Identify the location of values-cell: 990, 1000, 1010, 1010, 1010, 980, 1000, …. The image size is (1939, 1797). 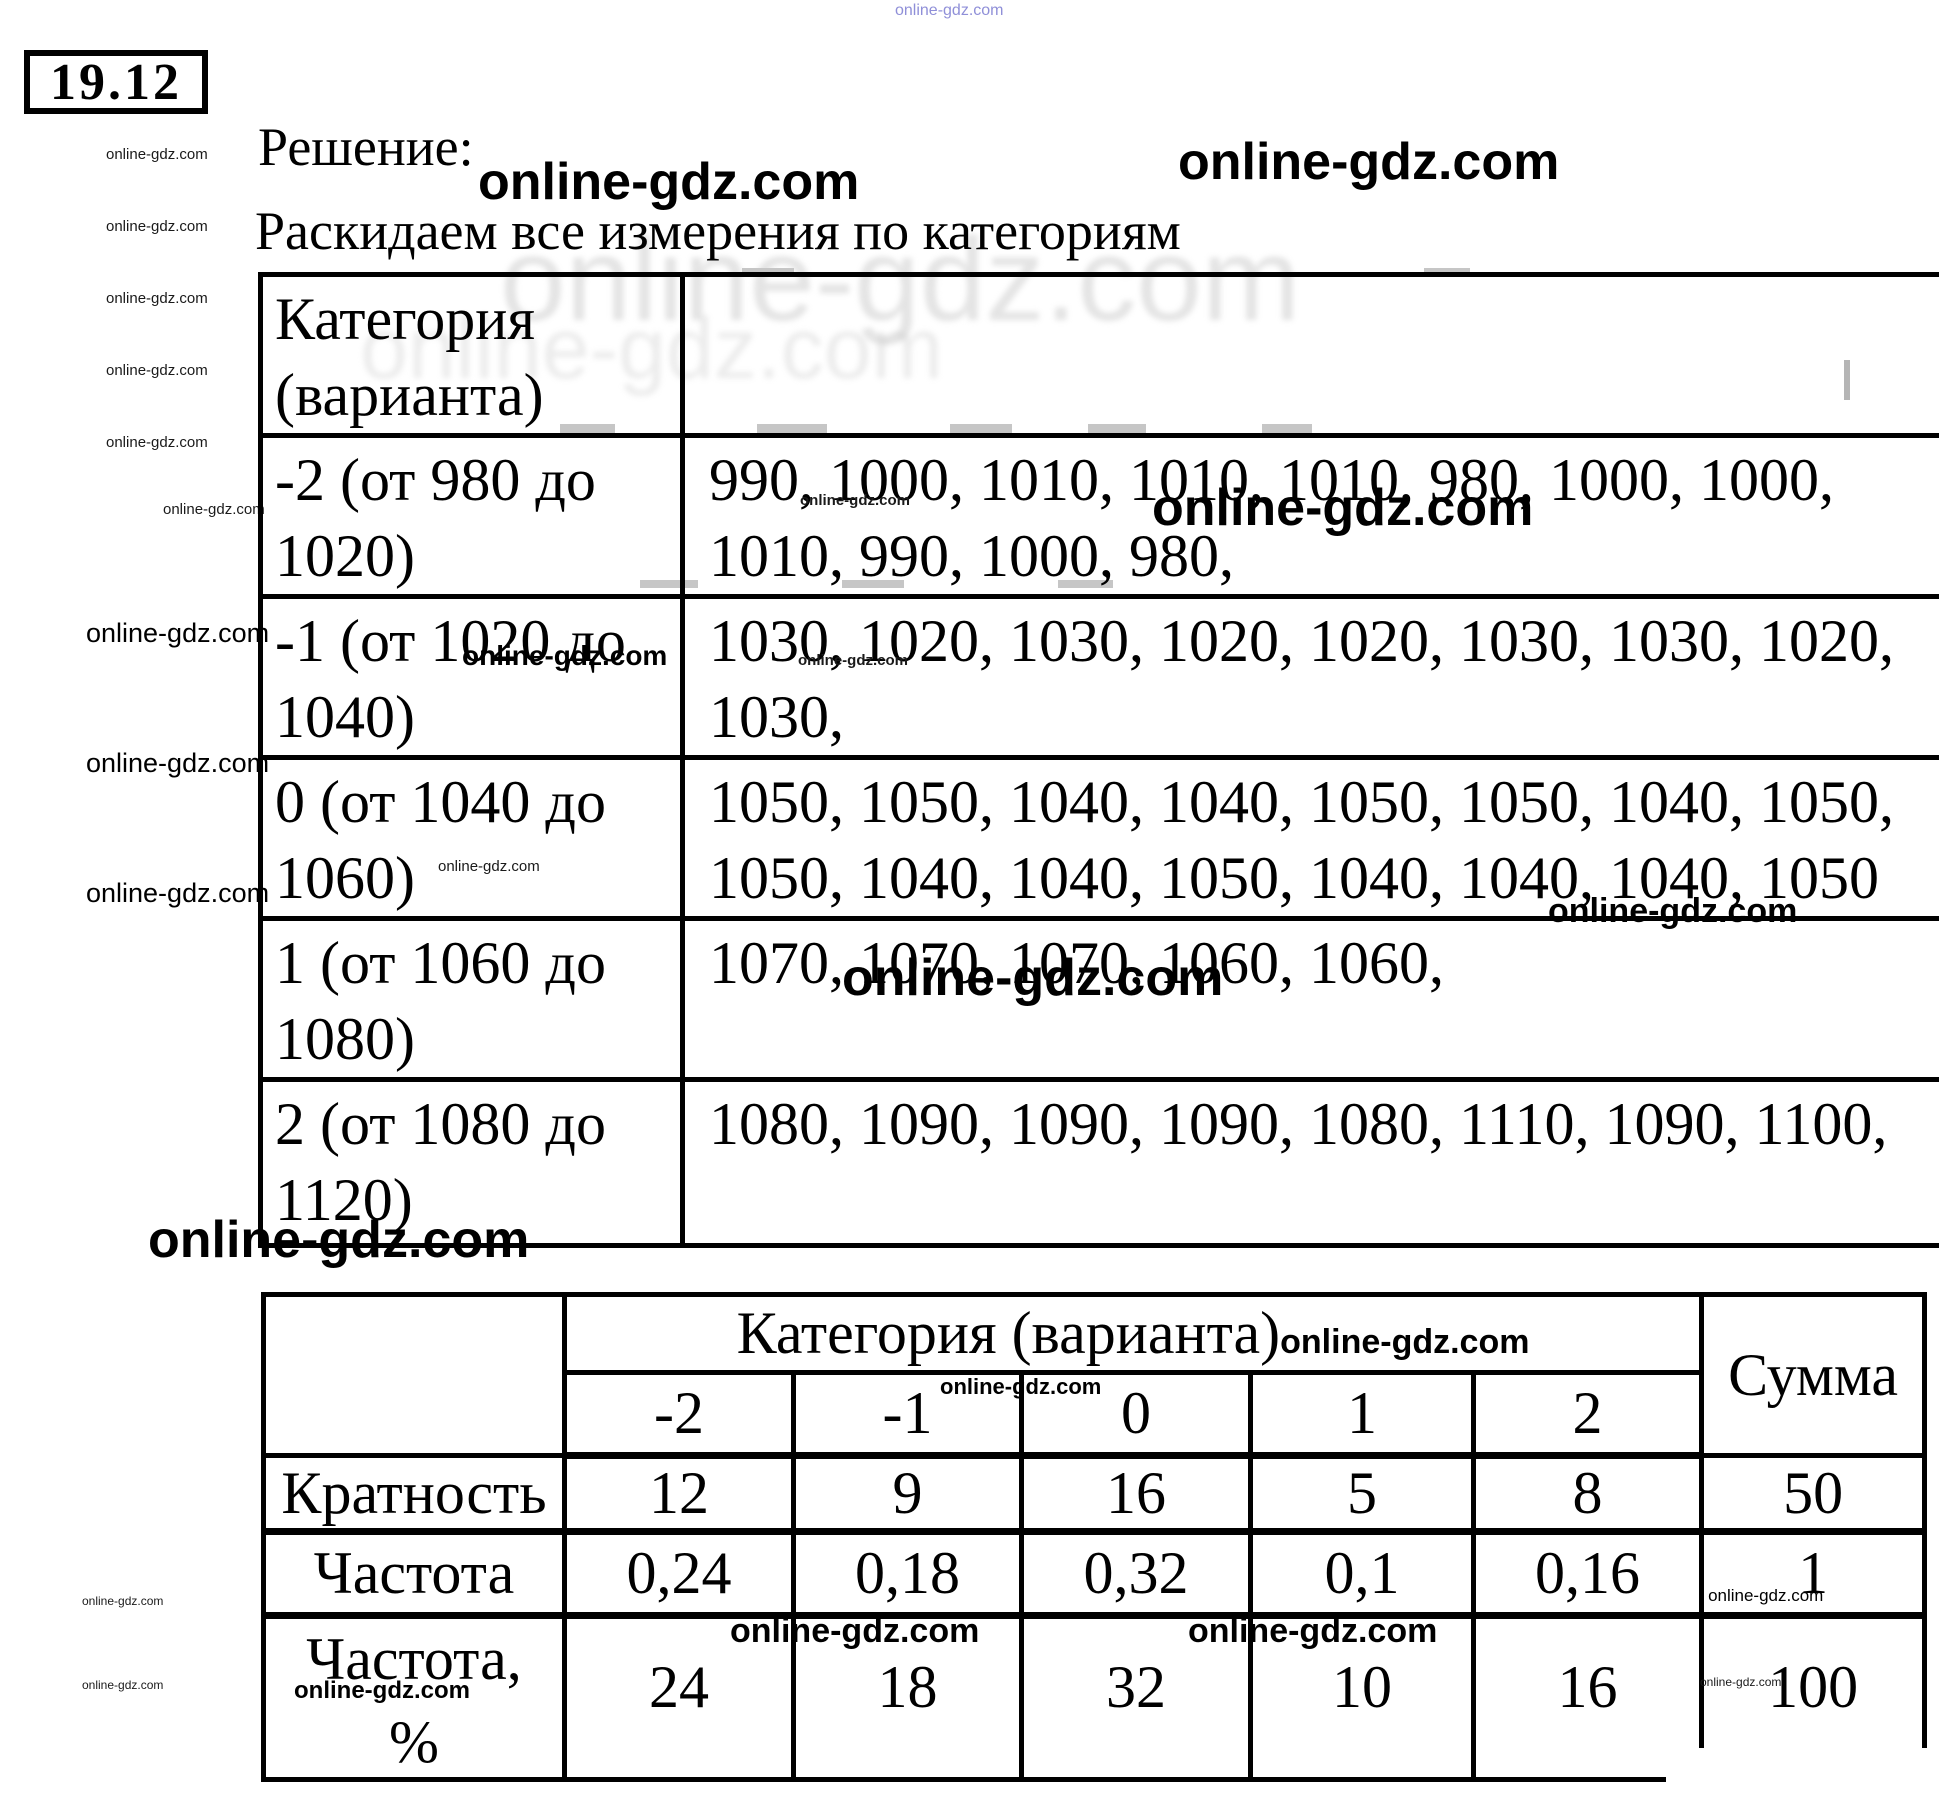
(1309, 516).